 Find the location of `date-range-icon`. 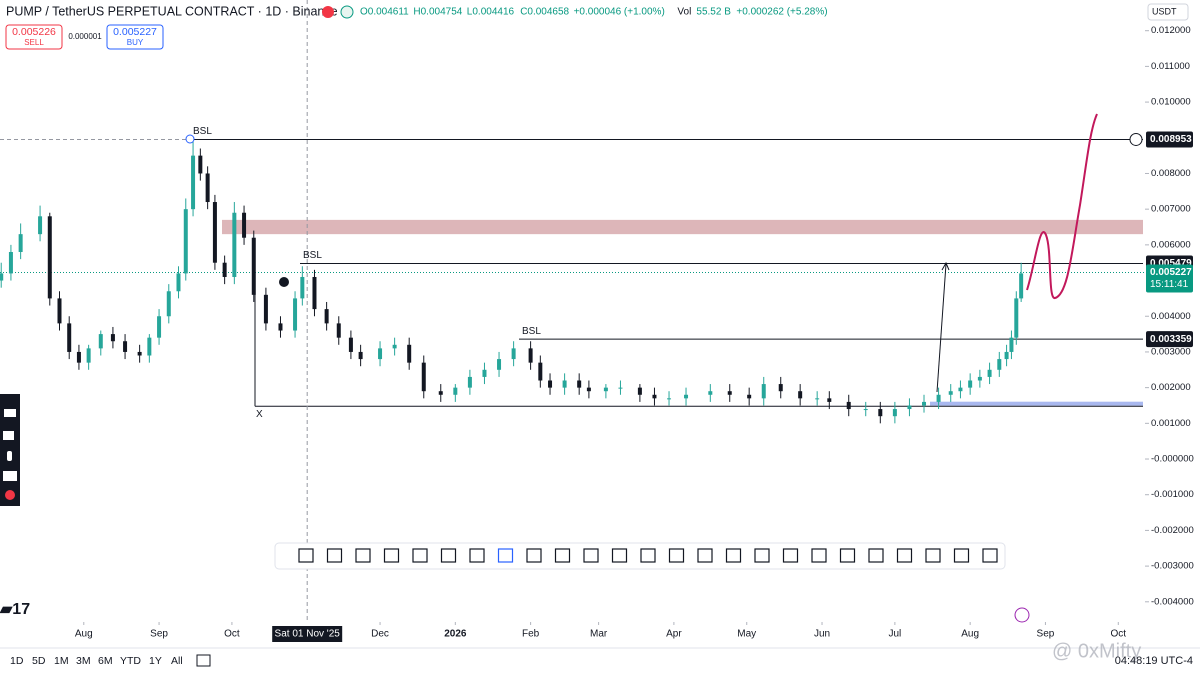

date-range-icon is located at coordinates (203, 660).